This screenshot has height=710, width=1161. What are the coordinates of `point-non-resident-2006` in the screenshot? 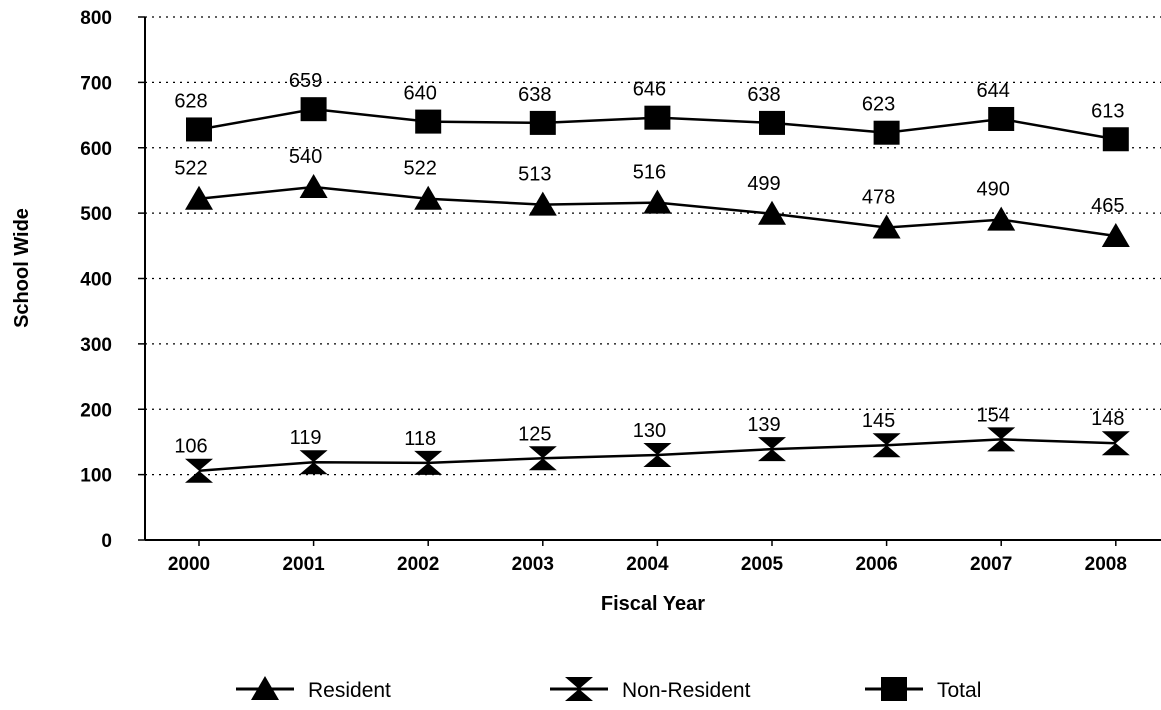 It's located at (886, 445).